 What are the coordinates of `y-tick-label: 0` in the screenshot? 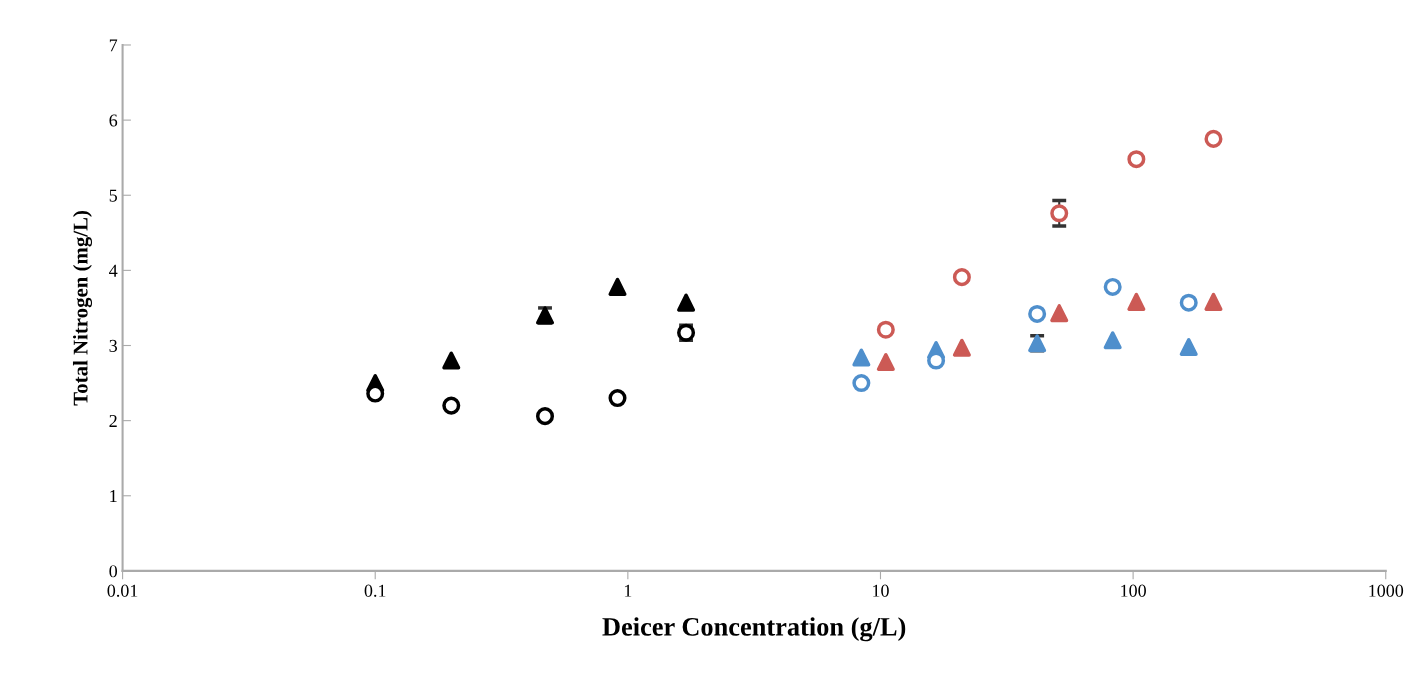 It's located at (113, 571).